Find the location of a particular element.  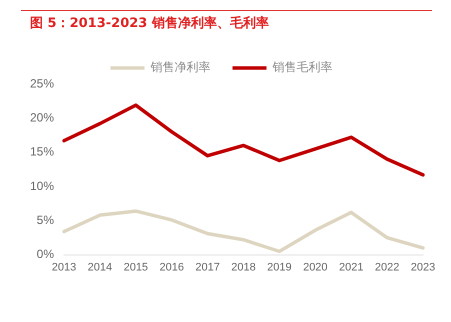

chart-title: 图 5：2013-2023 销售净利率、毛利率 is located at coordinates (149, 23).